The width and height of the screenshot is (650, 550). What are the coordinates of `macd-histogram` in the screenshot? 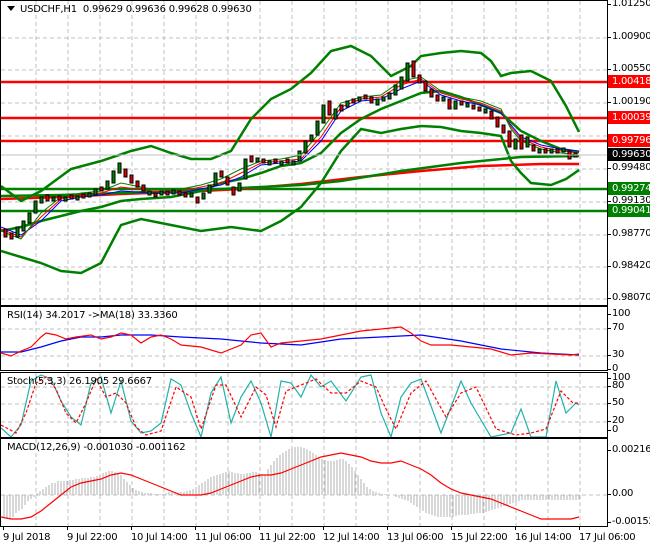 It's located at (291, 483).